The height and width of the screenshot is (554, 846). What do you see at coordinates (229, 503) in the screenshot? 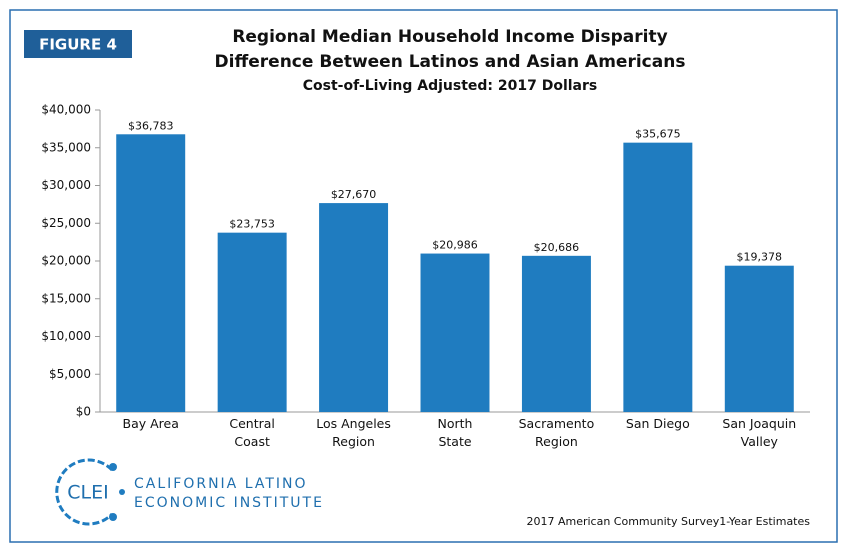
I see `logo-name: ECONOMIC INSTITUTE` at bounding box center [229, 503].